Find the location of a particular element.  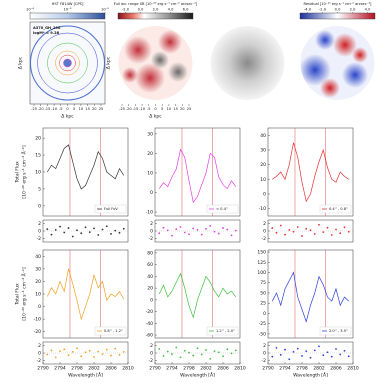

y-tick-label: -10 is located at coordinates (149, 213).